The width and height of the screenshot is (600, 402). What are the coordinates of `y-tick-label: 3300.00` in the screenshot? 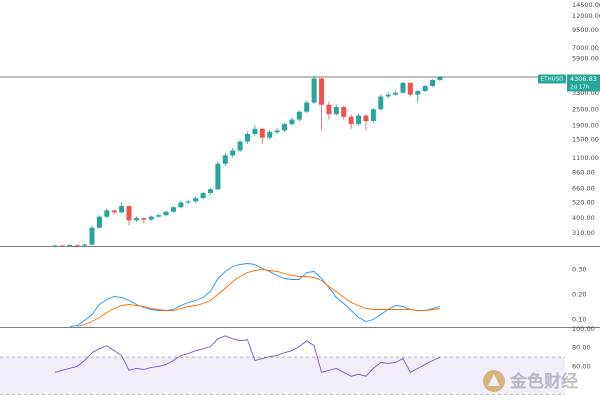 It's located at (585, 93).